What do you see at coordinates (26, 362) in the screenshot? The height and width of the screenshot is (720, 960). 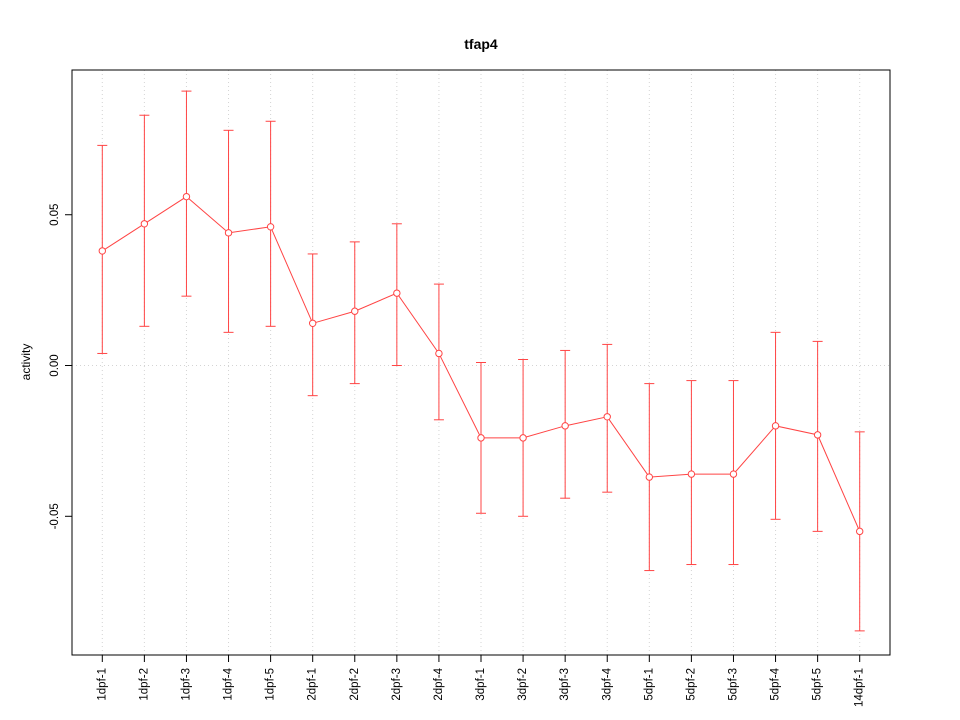 I see `y-axis-title: activity` at bounding box center [26, 362].